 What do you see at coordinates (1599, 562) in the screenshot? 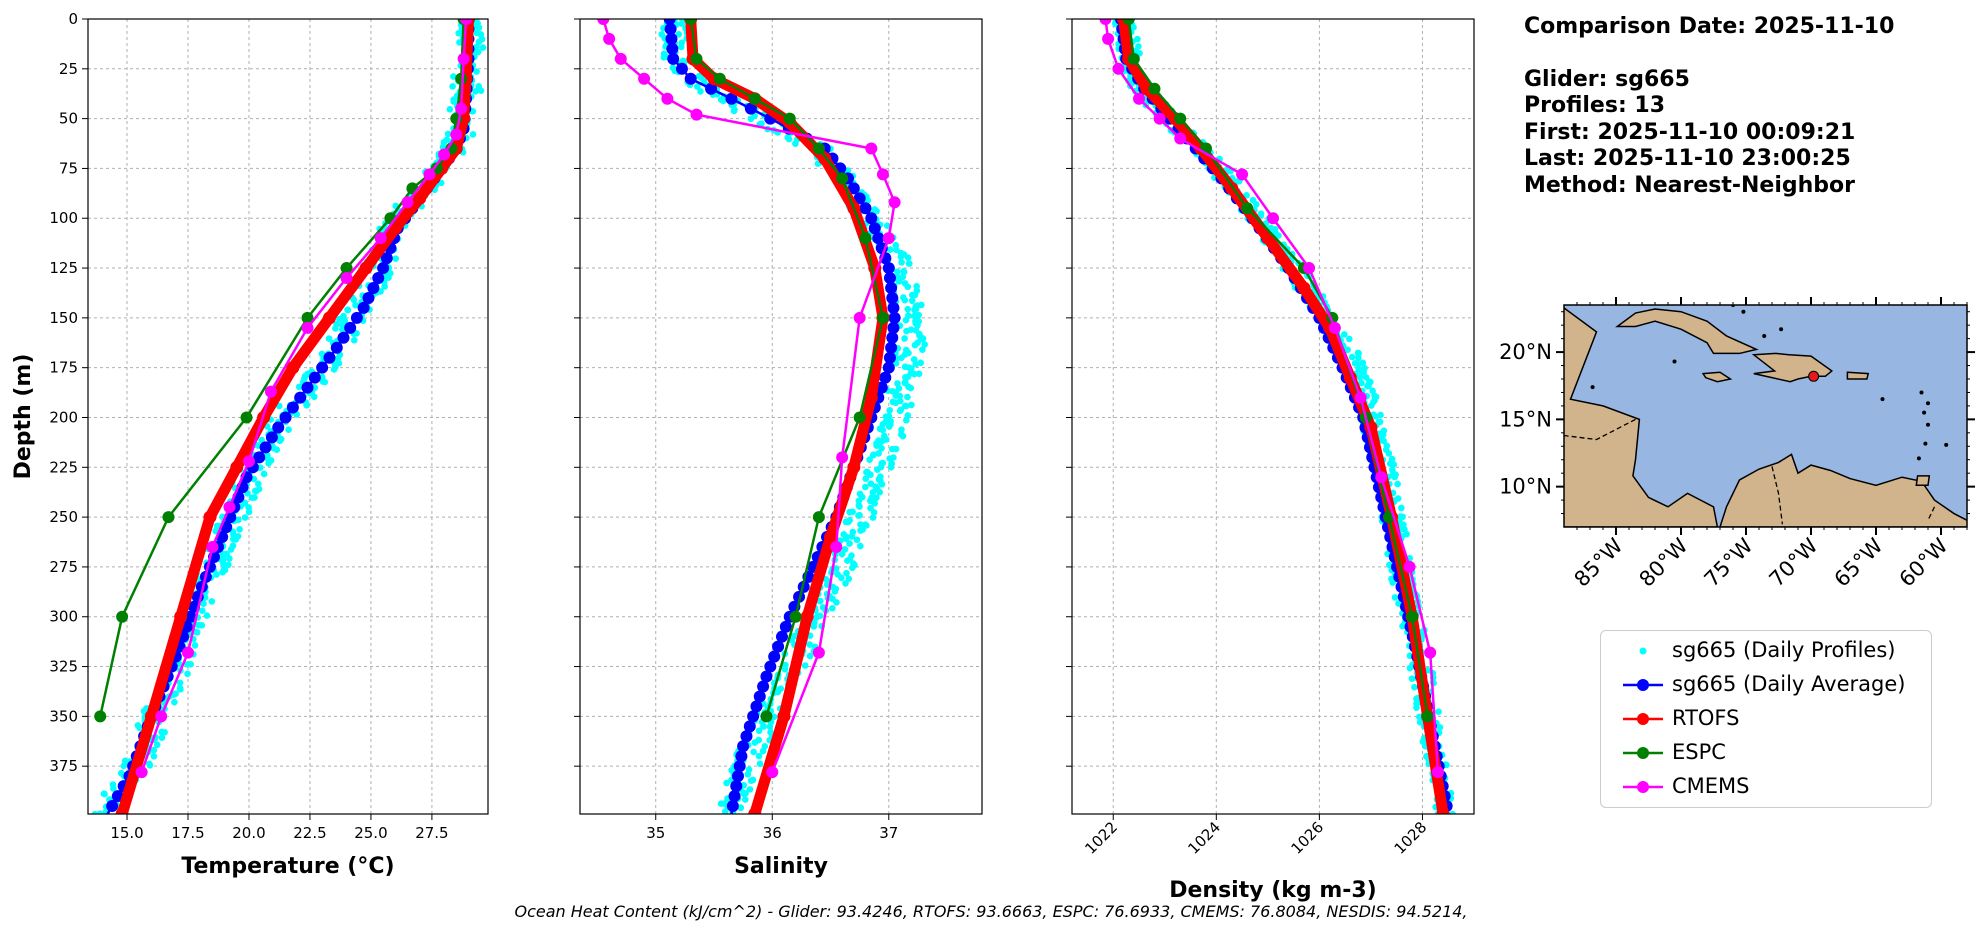
I see `map-lon-label: 85°W` at bounding box center [1599, 562].